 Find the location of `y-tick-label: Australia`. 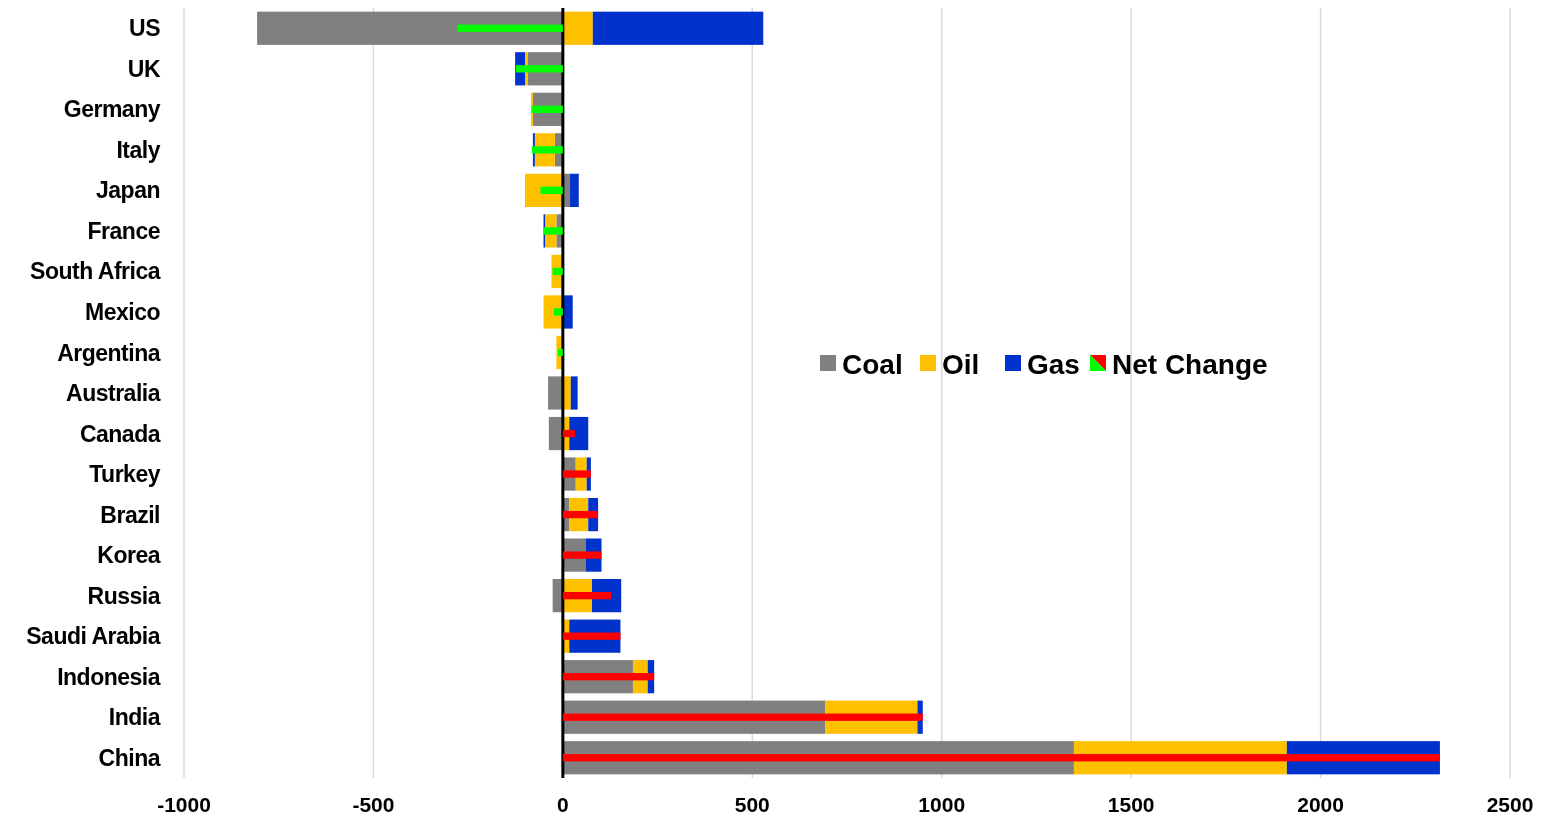

y-tick-label: Australia is located at coordinates (113, 393).